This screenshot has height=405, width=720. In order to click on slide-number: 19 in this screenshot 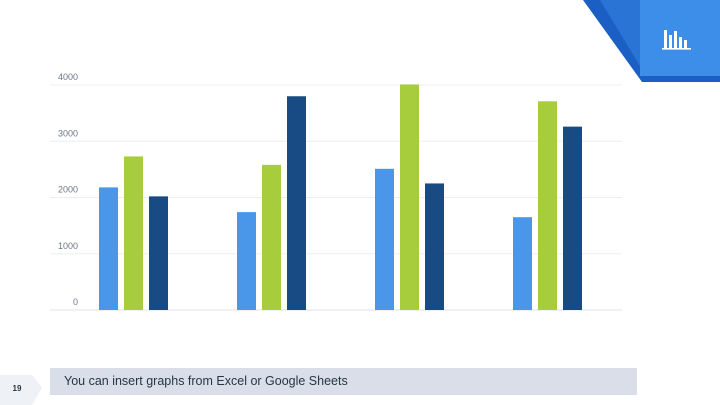, I will do `click(17, 388)`.